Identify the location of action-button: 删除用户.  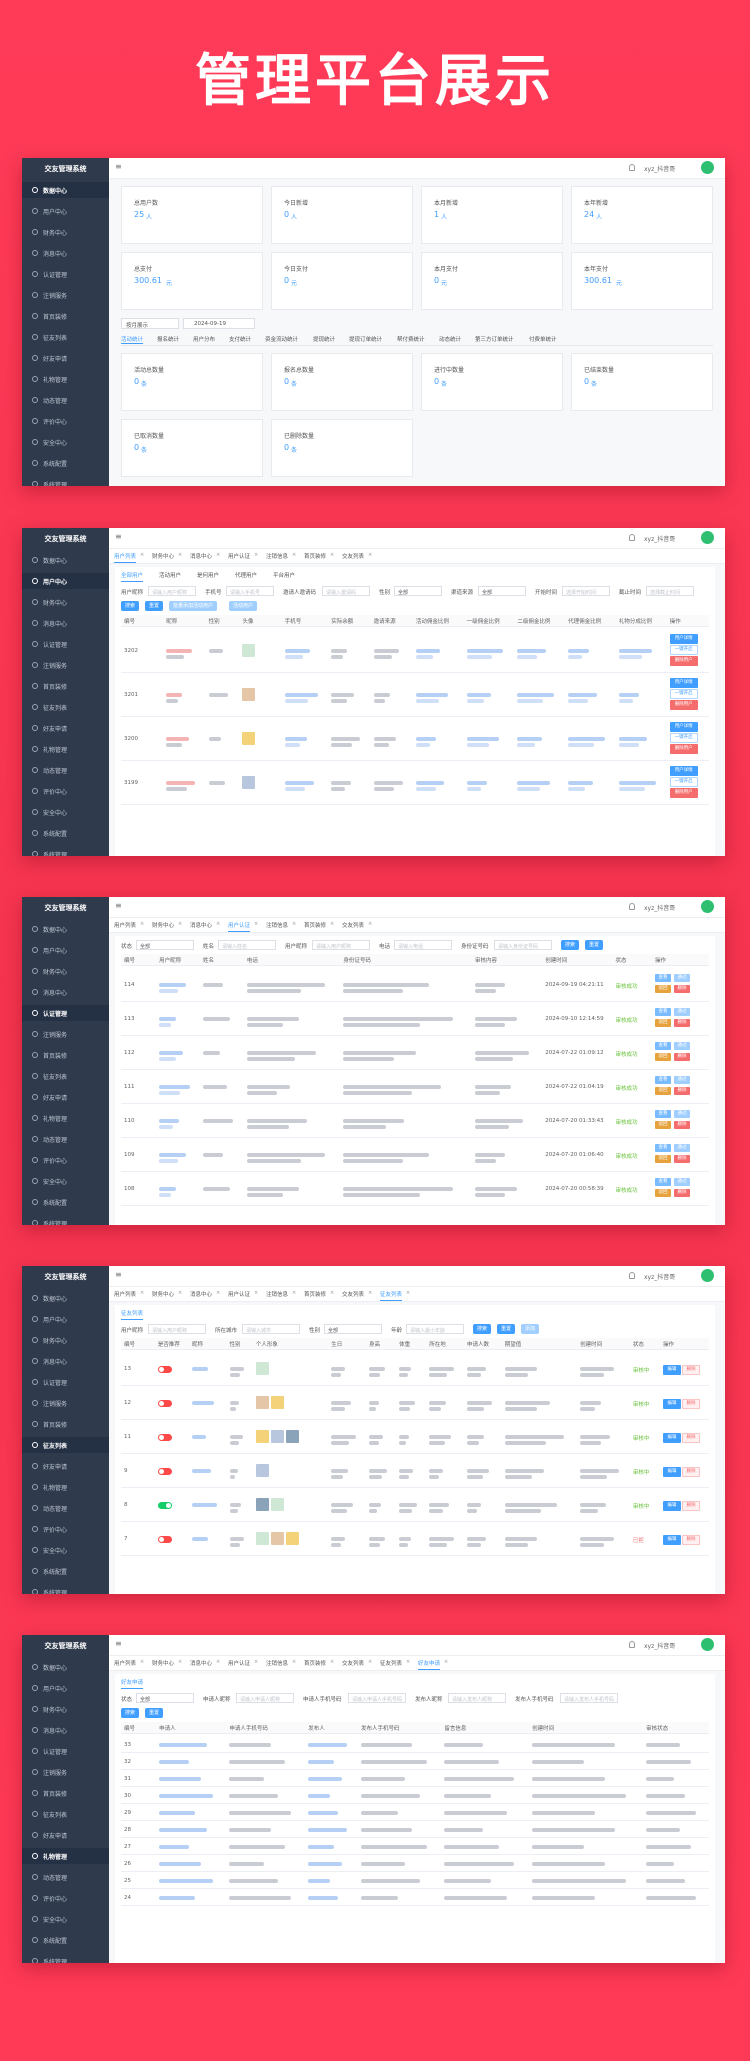
(683, 793).